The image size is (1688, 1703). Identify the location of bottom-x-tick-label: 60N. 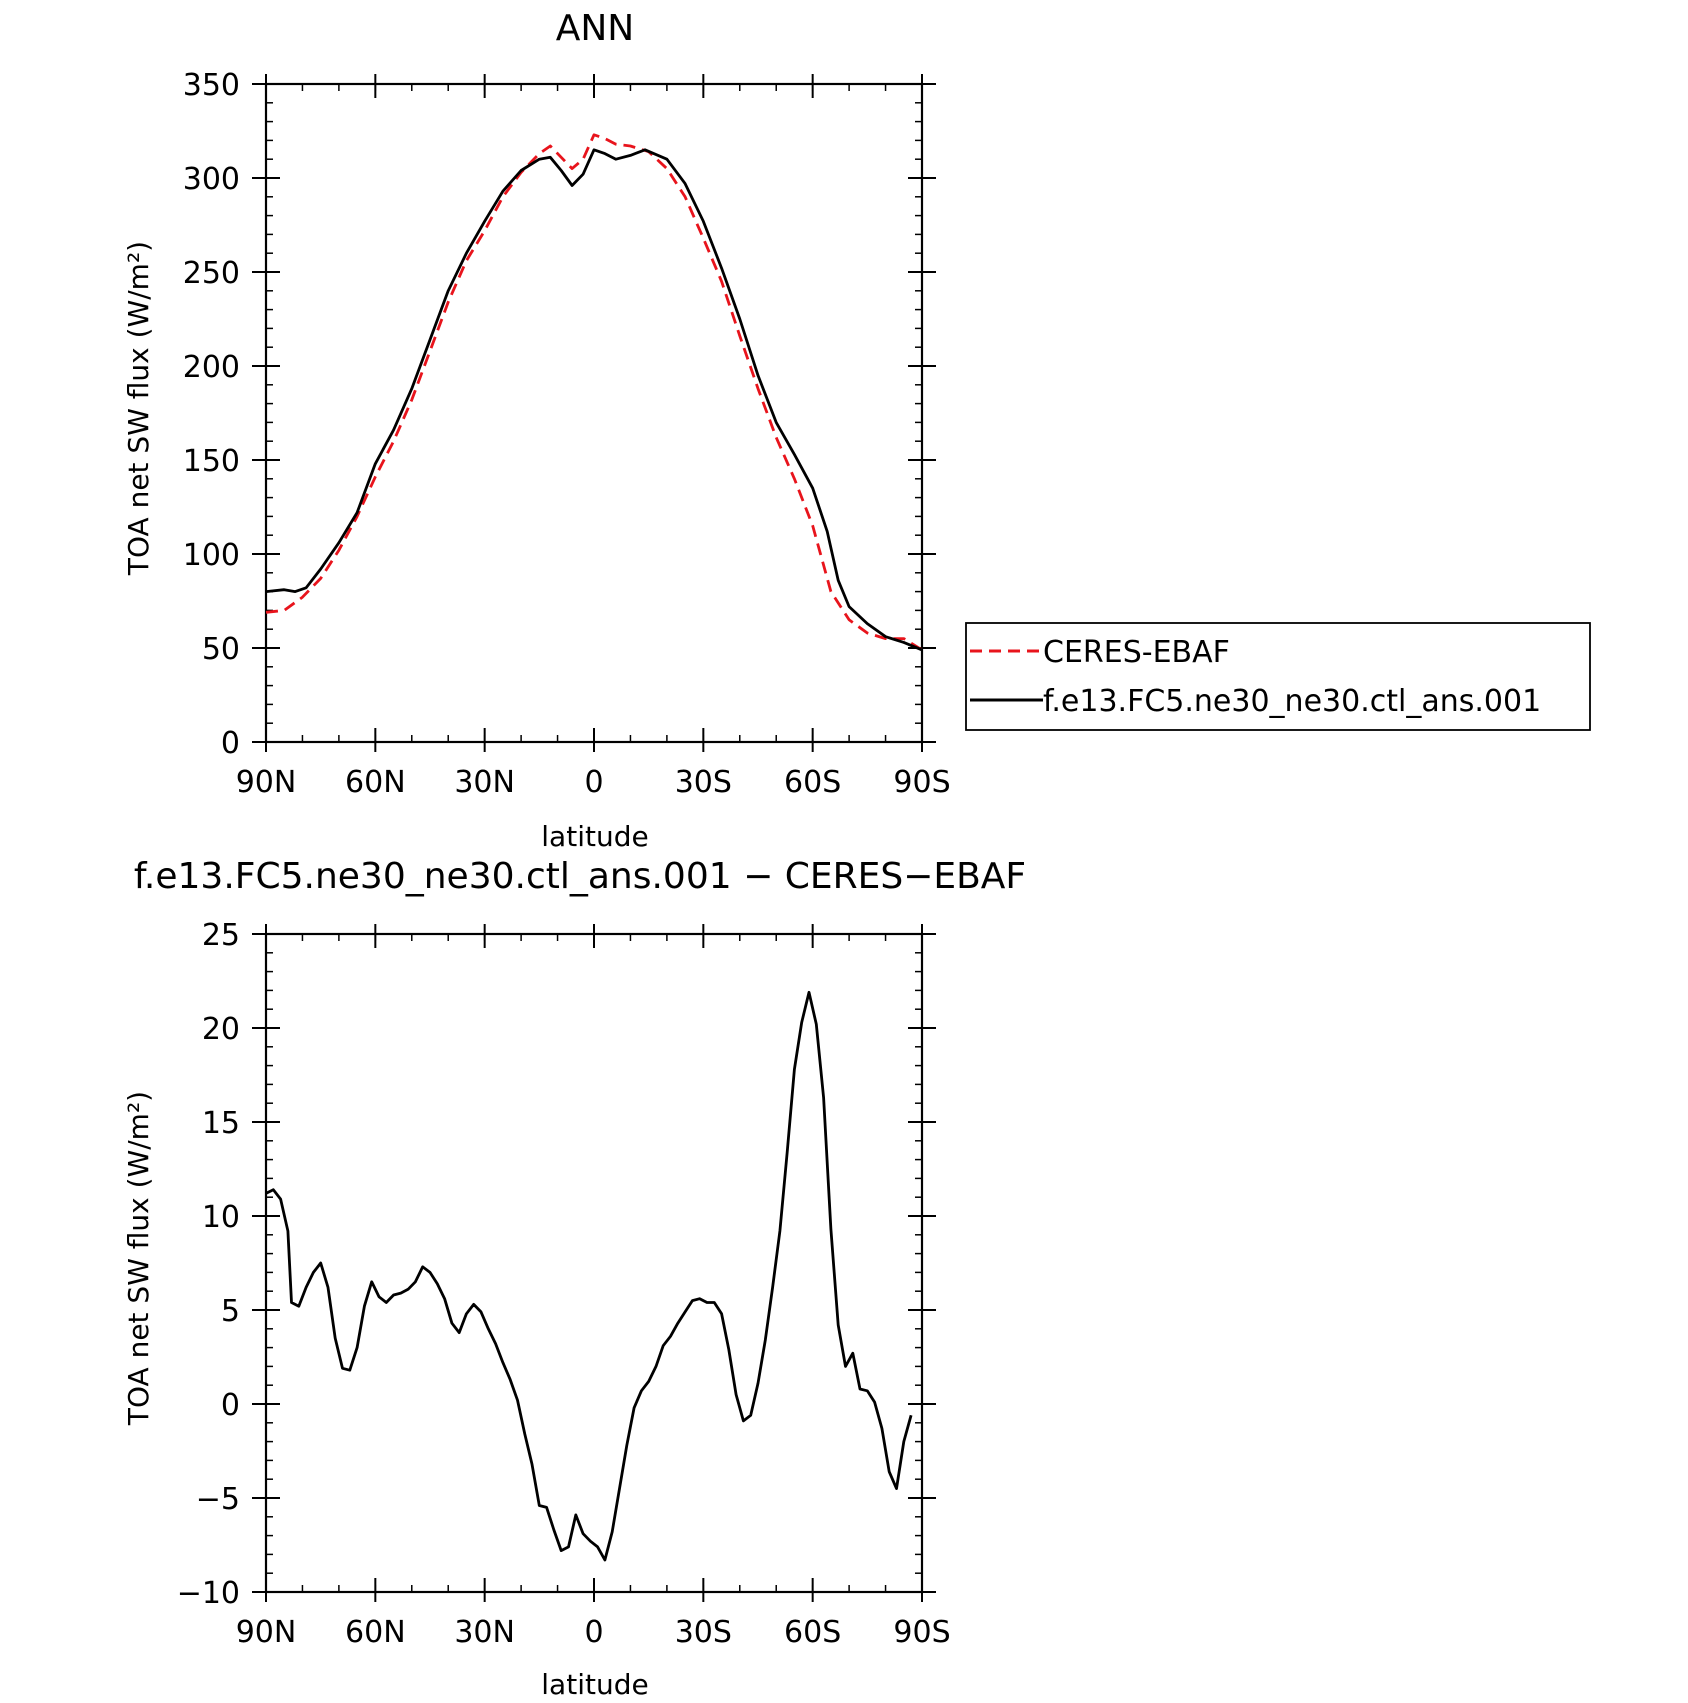
(375, 1632).